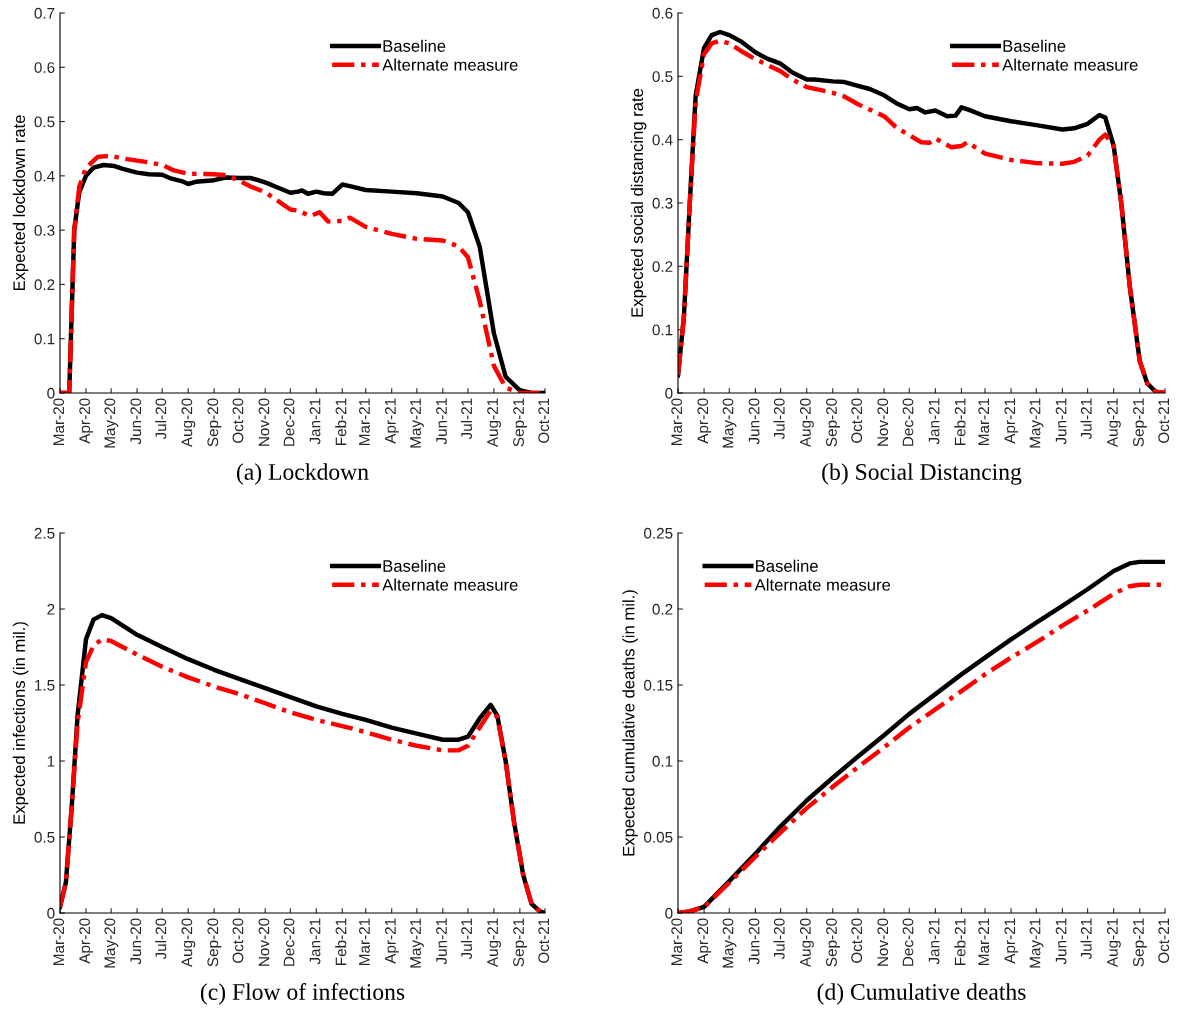  I want to click on y-tick-label: 0.15, so click(658, 685).